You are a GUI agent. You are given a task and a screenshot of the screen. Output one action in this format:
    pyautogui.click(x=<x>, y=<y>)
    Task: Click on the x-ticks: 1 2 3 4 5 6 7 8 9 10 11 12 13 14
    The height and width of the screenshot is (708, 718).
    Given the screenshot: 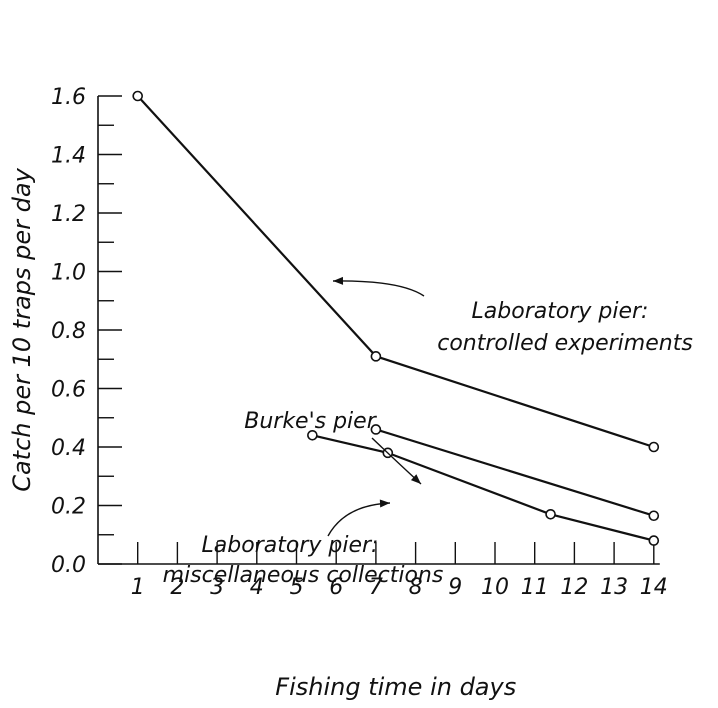 What is the action you would take?
    pyautogui.click(x=399, y=571)
    